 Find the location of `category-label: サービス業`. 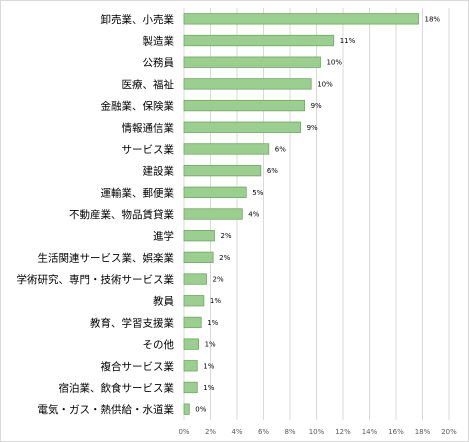

category-label: サービス業 is located at coordinates (148, 149).